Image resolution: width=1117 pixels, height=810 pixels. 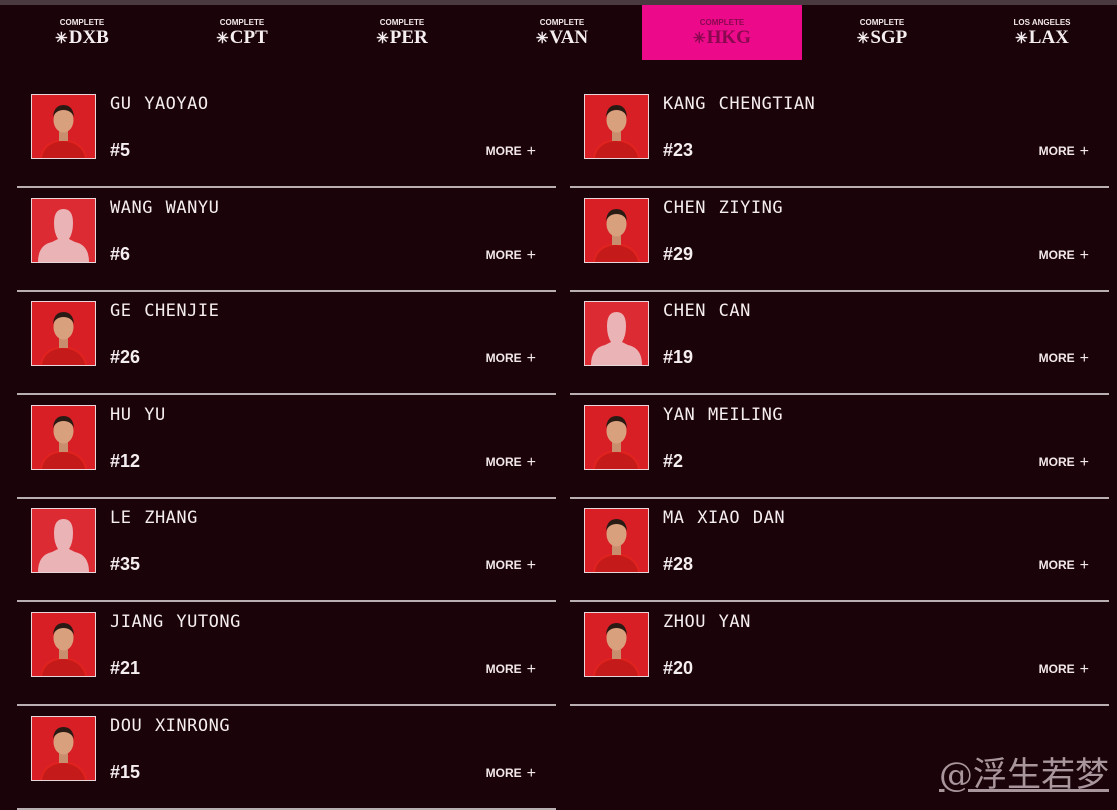 I want to click on tab-code-text: CPT, so click(x=248, y=37).